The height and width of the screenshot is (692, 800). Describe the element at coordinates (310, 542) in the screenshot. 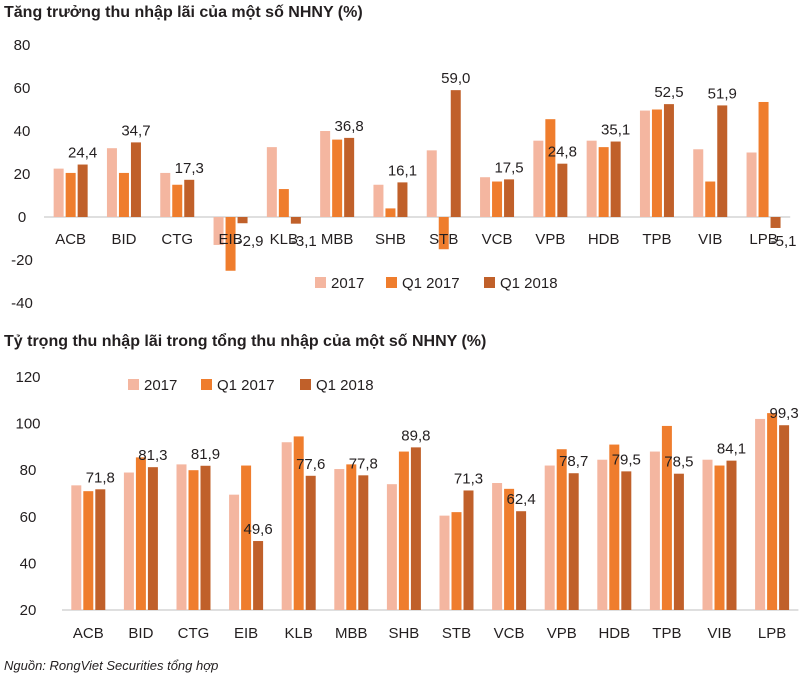

I see `bar-klb-q1-2018` at that location.